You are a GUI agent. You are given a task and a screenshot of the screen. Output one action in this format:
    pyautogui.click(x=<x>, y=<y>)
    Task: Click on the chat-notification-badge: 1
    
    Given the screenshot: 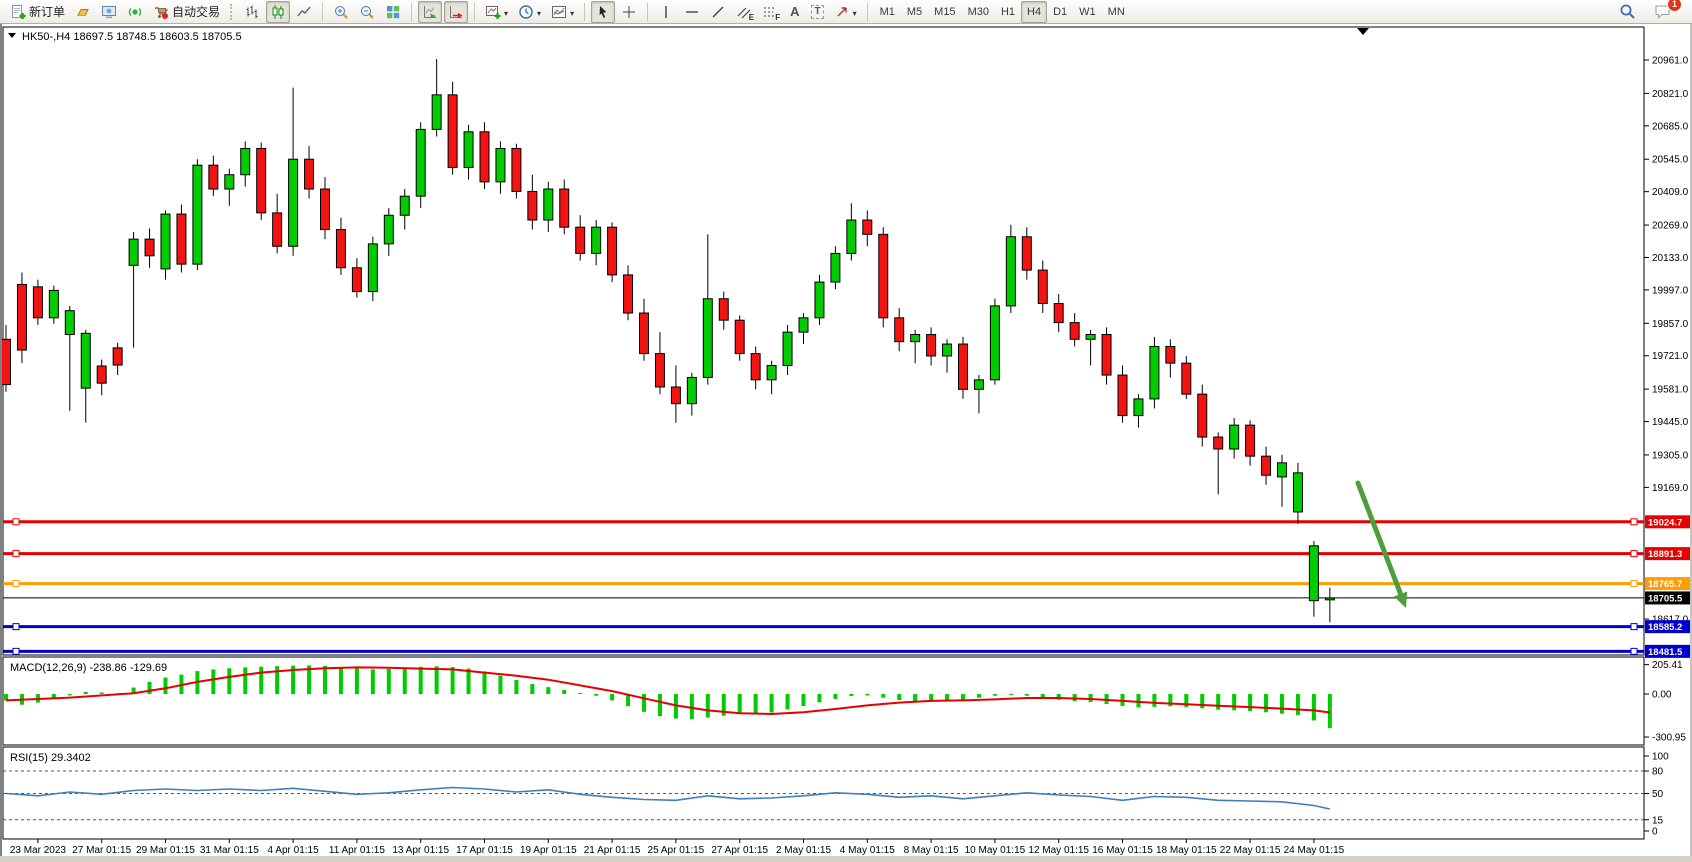 What is the action you would take?
    pyautogui.click(x=1674, y=6)
    